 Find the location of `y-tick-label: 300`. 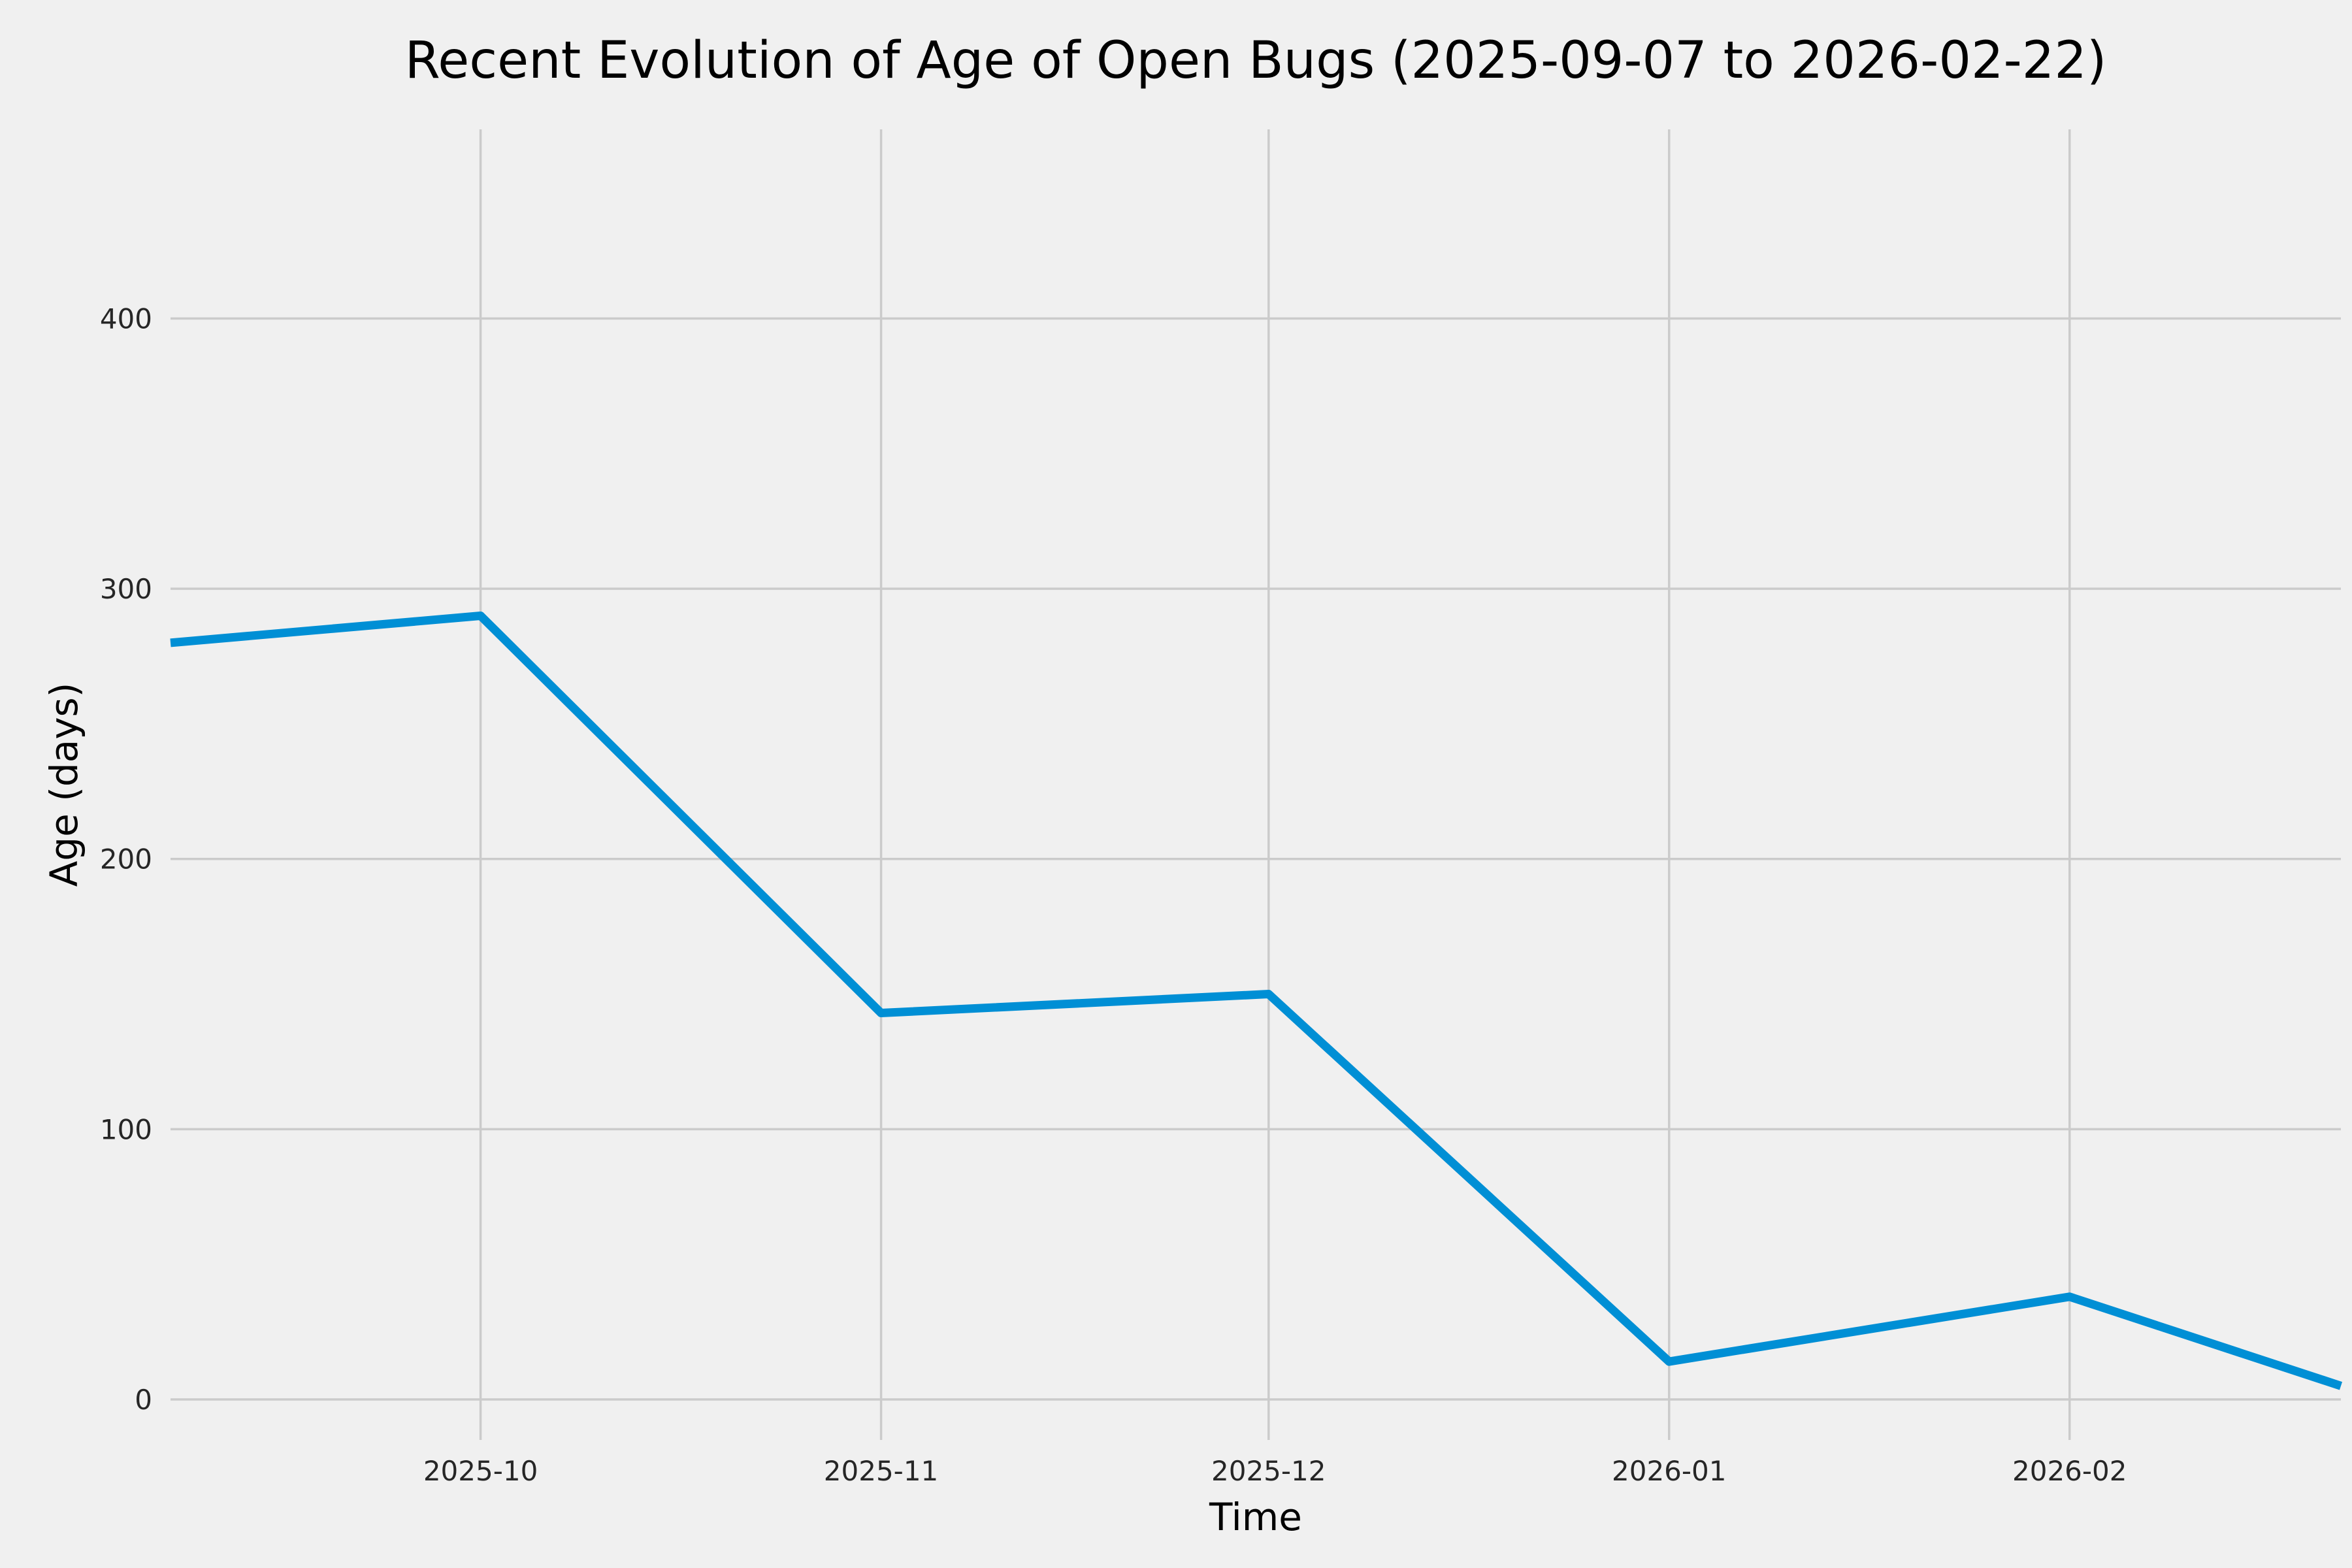

y-tick-label: 300 is located at coordinates (126, 589).